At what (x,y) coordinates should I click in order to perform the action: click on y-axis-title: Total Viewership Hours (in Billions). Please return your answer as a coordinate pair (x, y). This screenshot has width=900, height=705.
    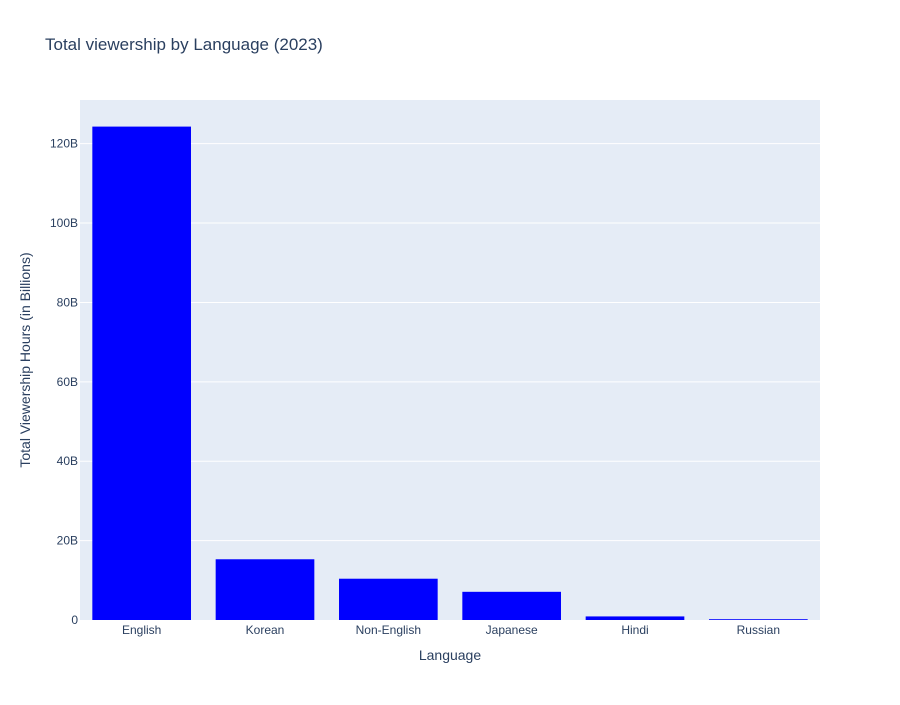
    Looking at the image, I should click on (25, 359).